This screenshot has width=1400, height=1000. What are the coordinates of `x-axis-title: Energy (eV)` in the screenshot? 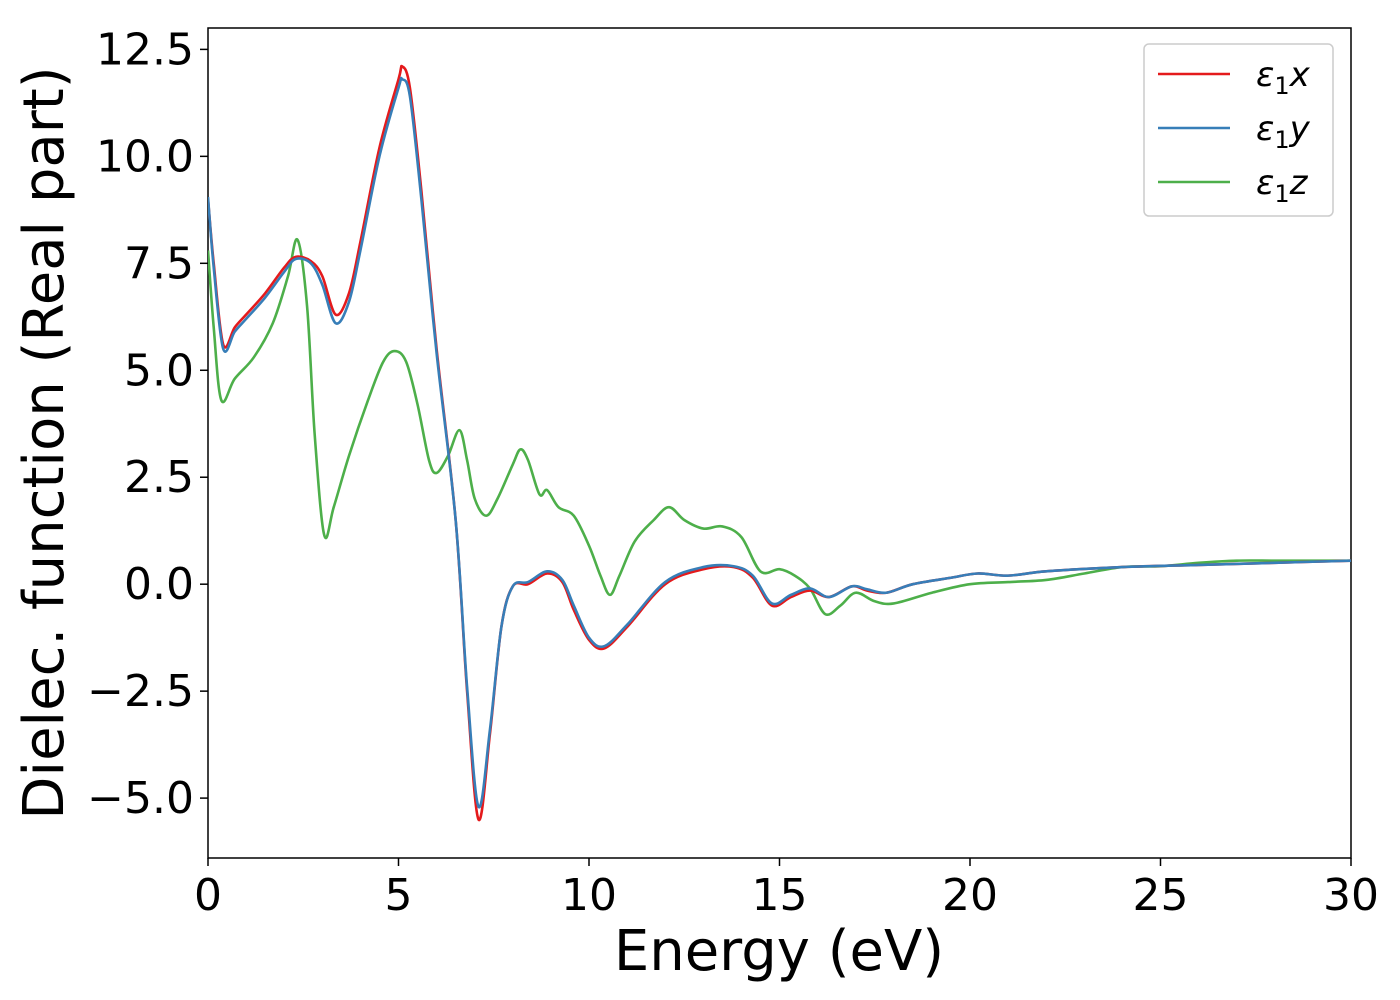 It's located at (779, 951).